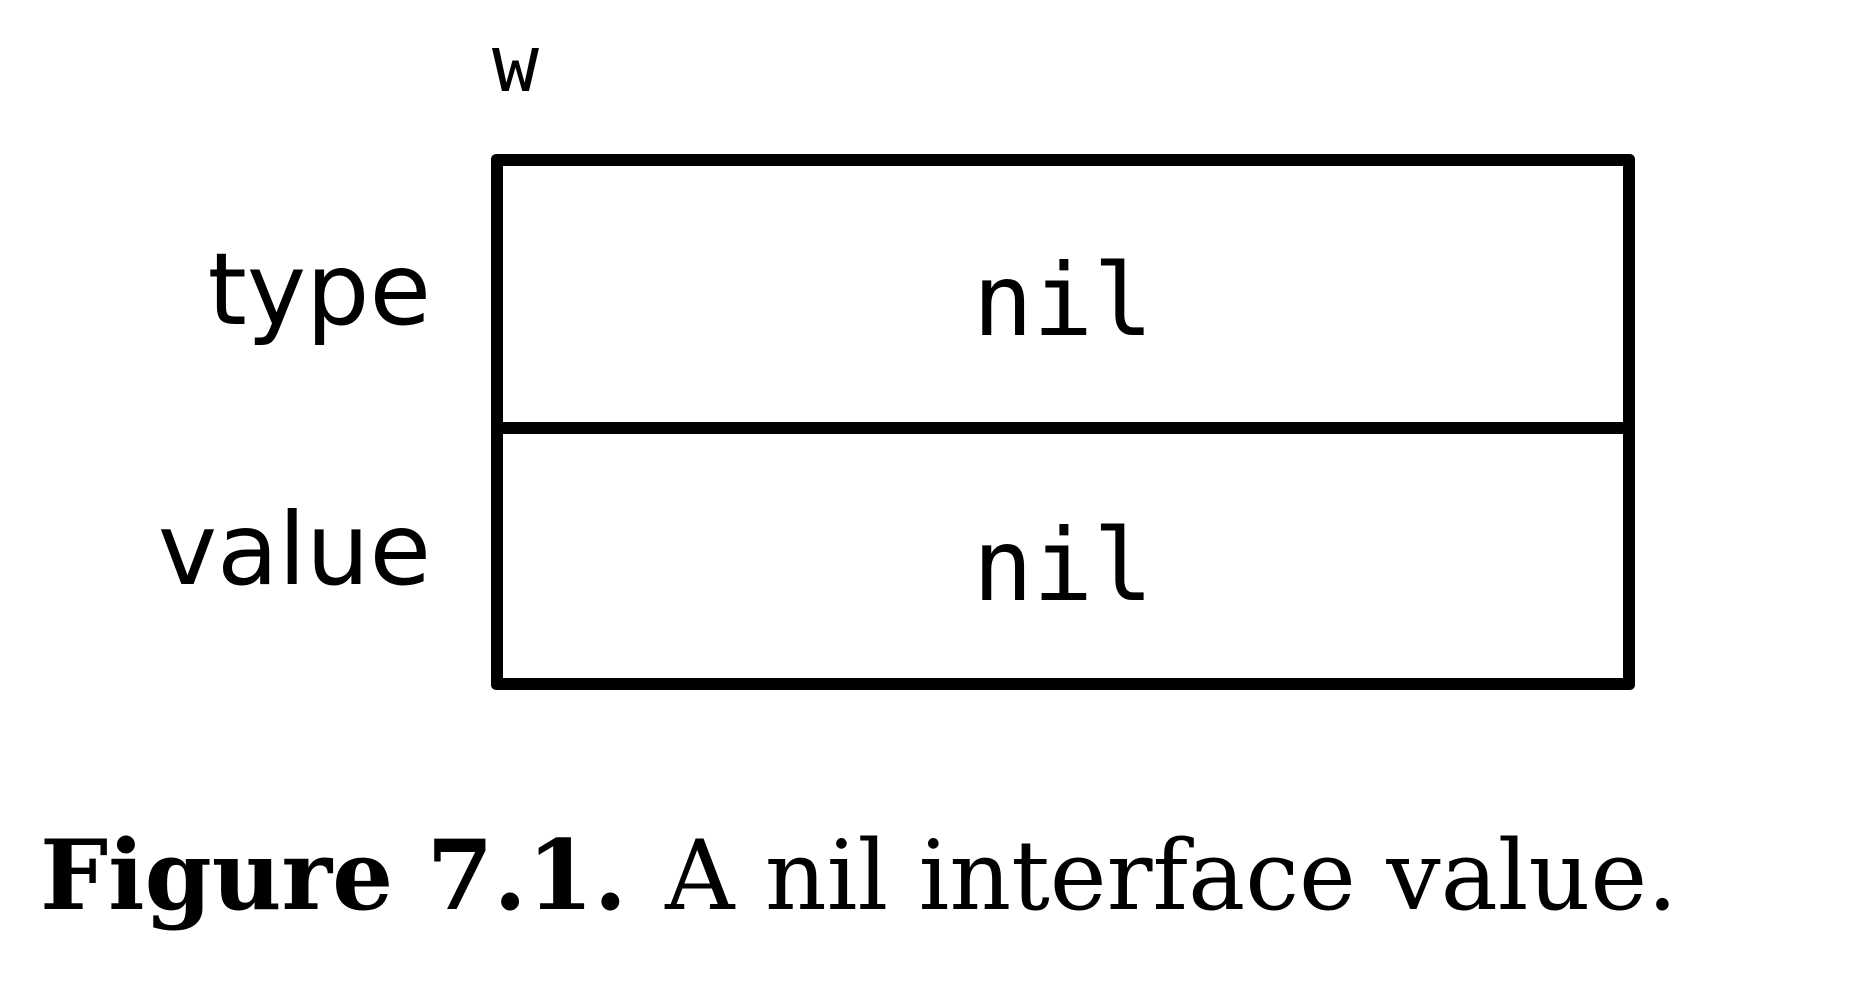 The height and width of the screenshot is (983, 1859). I want to click on type-field-label: type, so click(319, 289).